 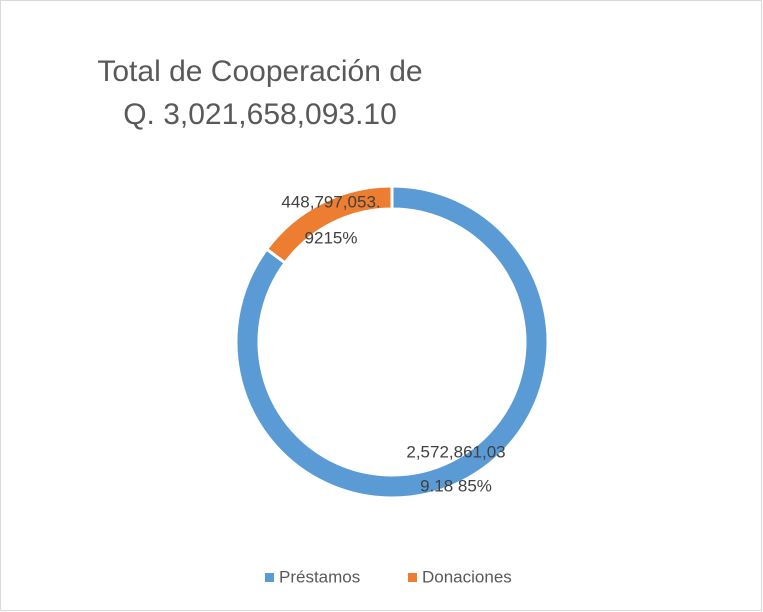 I want to click on data-label: 9215%, so click(x=331, y=237).